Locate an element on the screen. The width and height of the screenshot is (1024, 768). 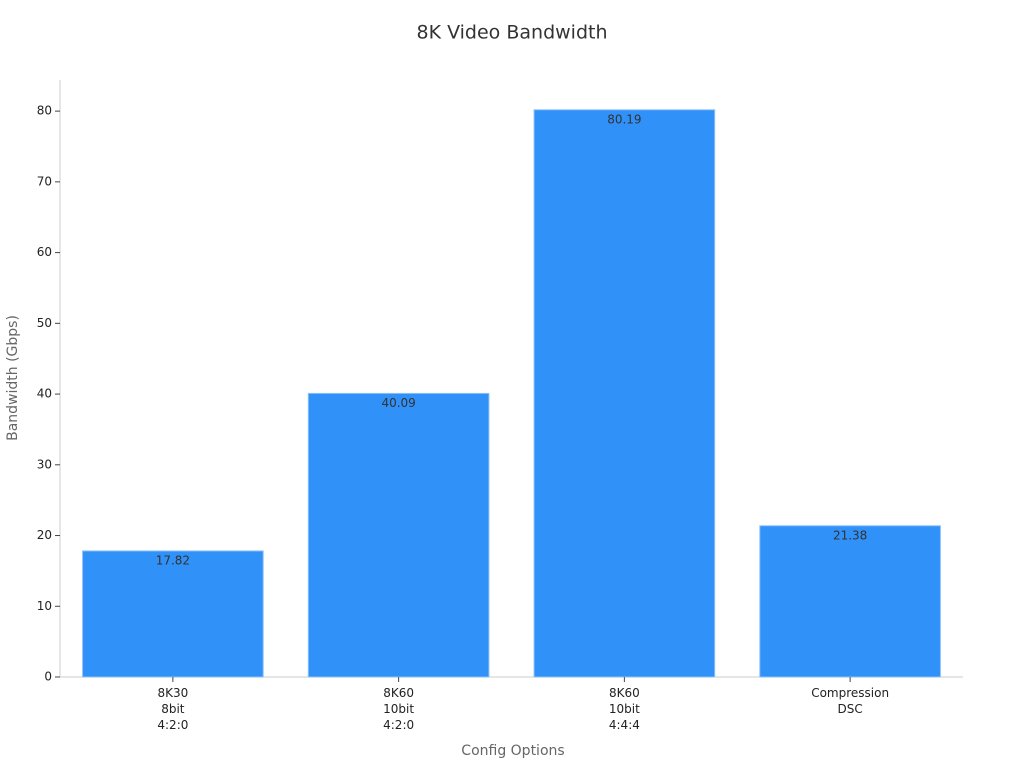
x-tick-label: 8K60 10bit 4:2:0 is located at coordinates (398, 709).